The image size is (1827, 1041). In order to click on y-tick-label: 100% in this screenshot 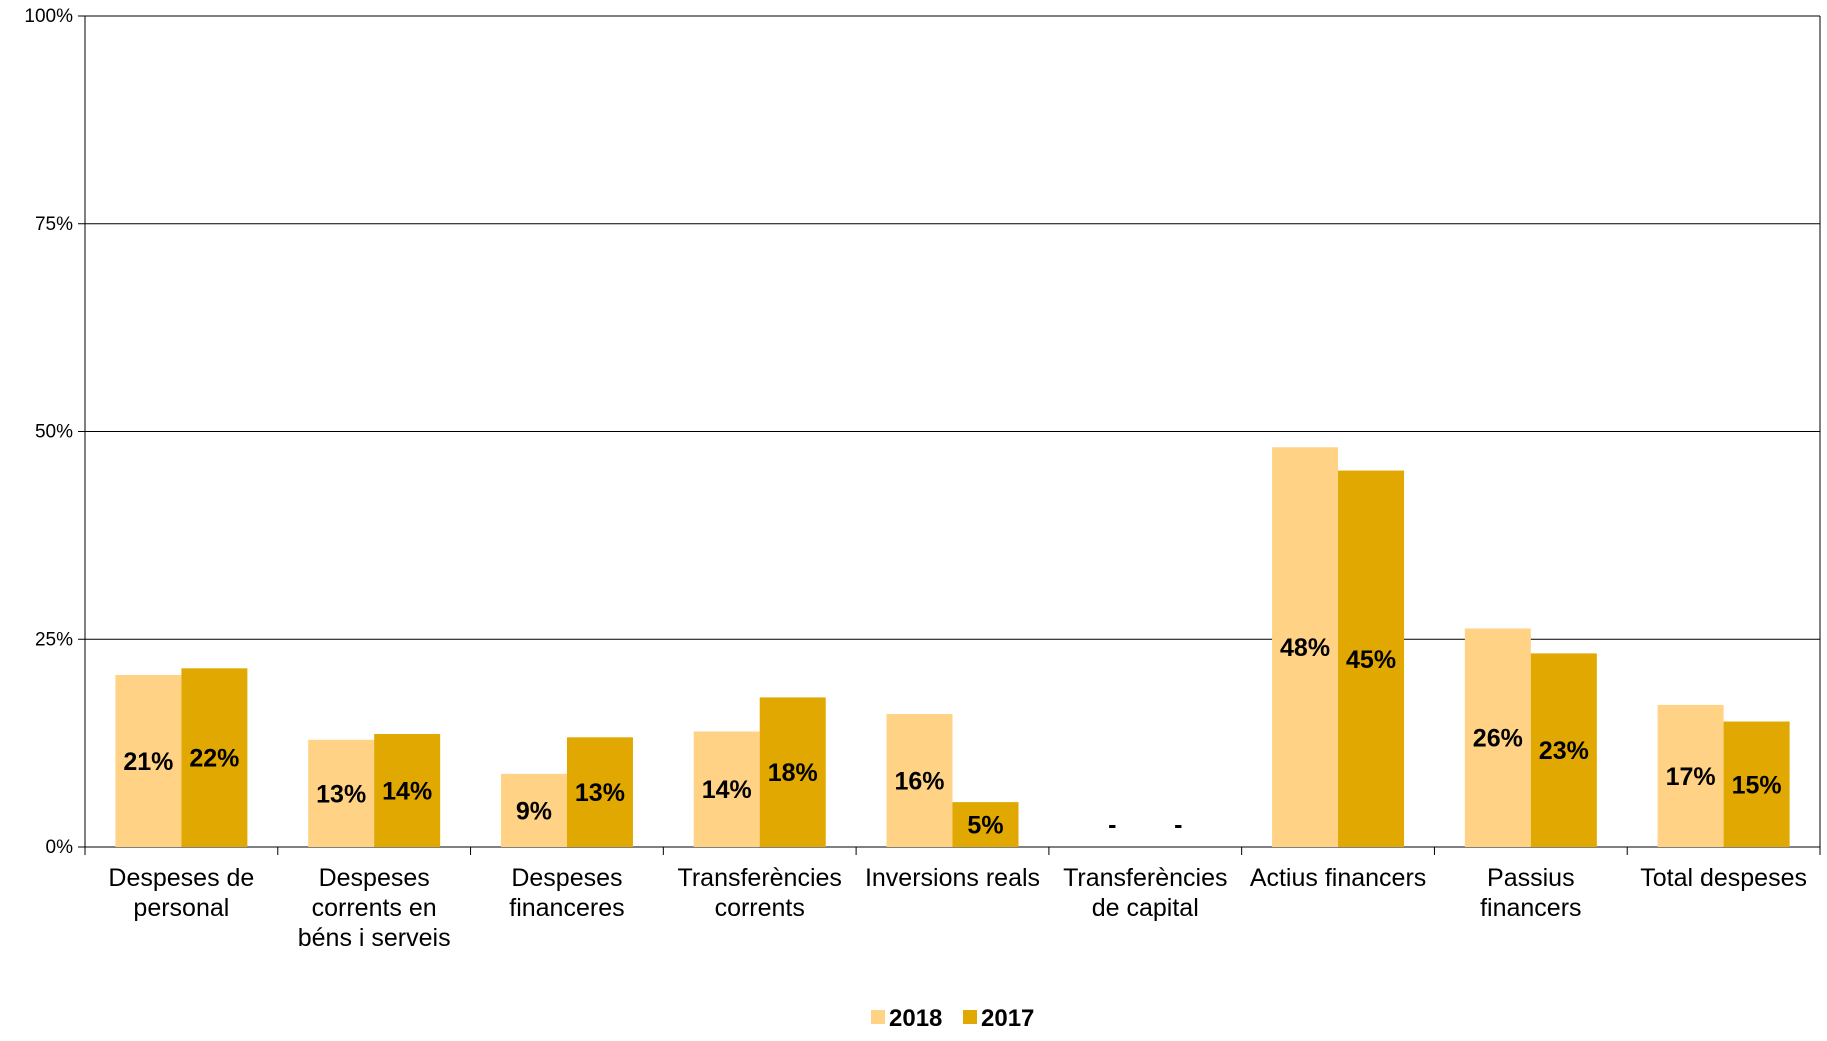, I will do `click(48, 16)`.